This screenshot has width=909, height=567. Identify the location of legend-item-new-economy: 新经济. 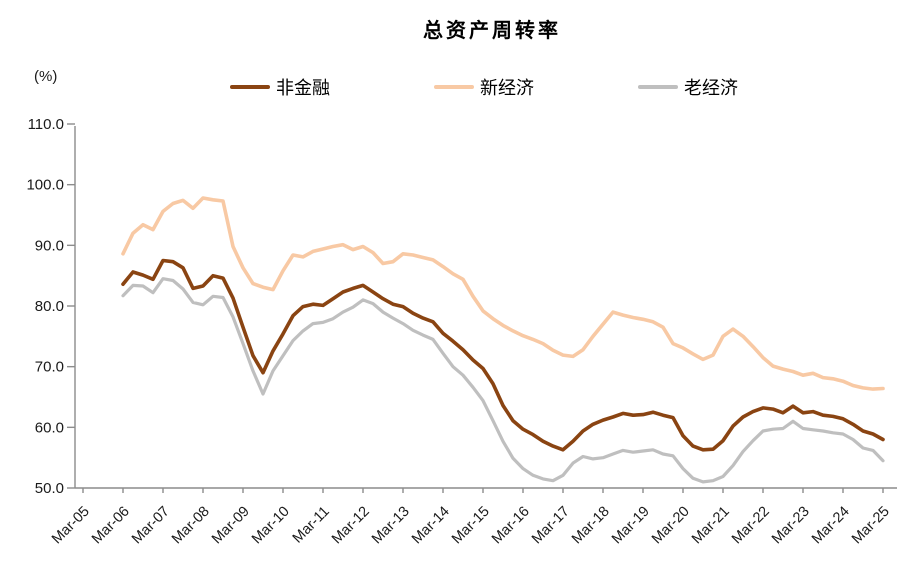
(484, 87).